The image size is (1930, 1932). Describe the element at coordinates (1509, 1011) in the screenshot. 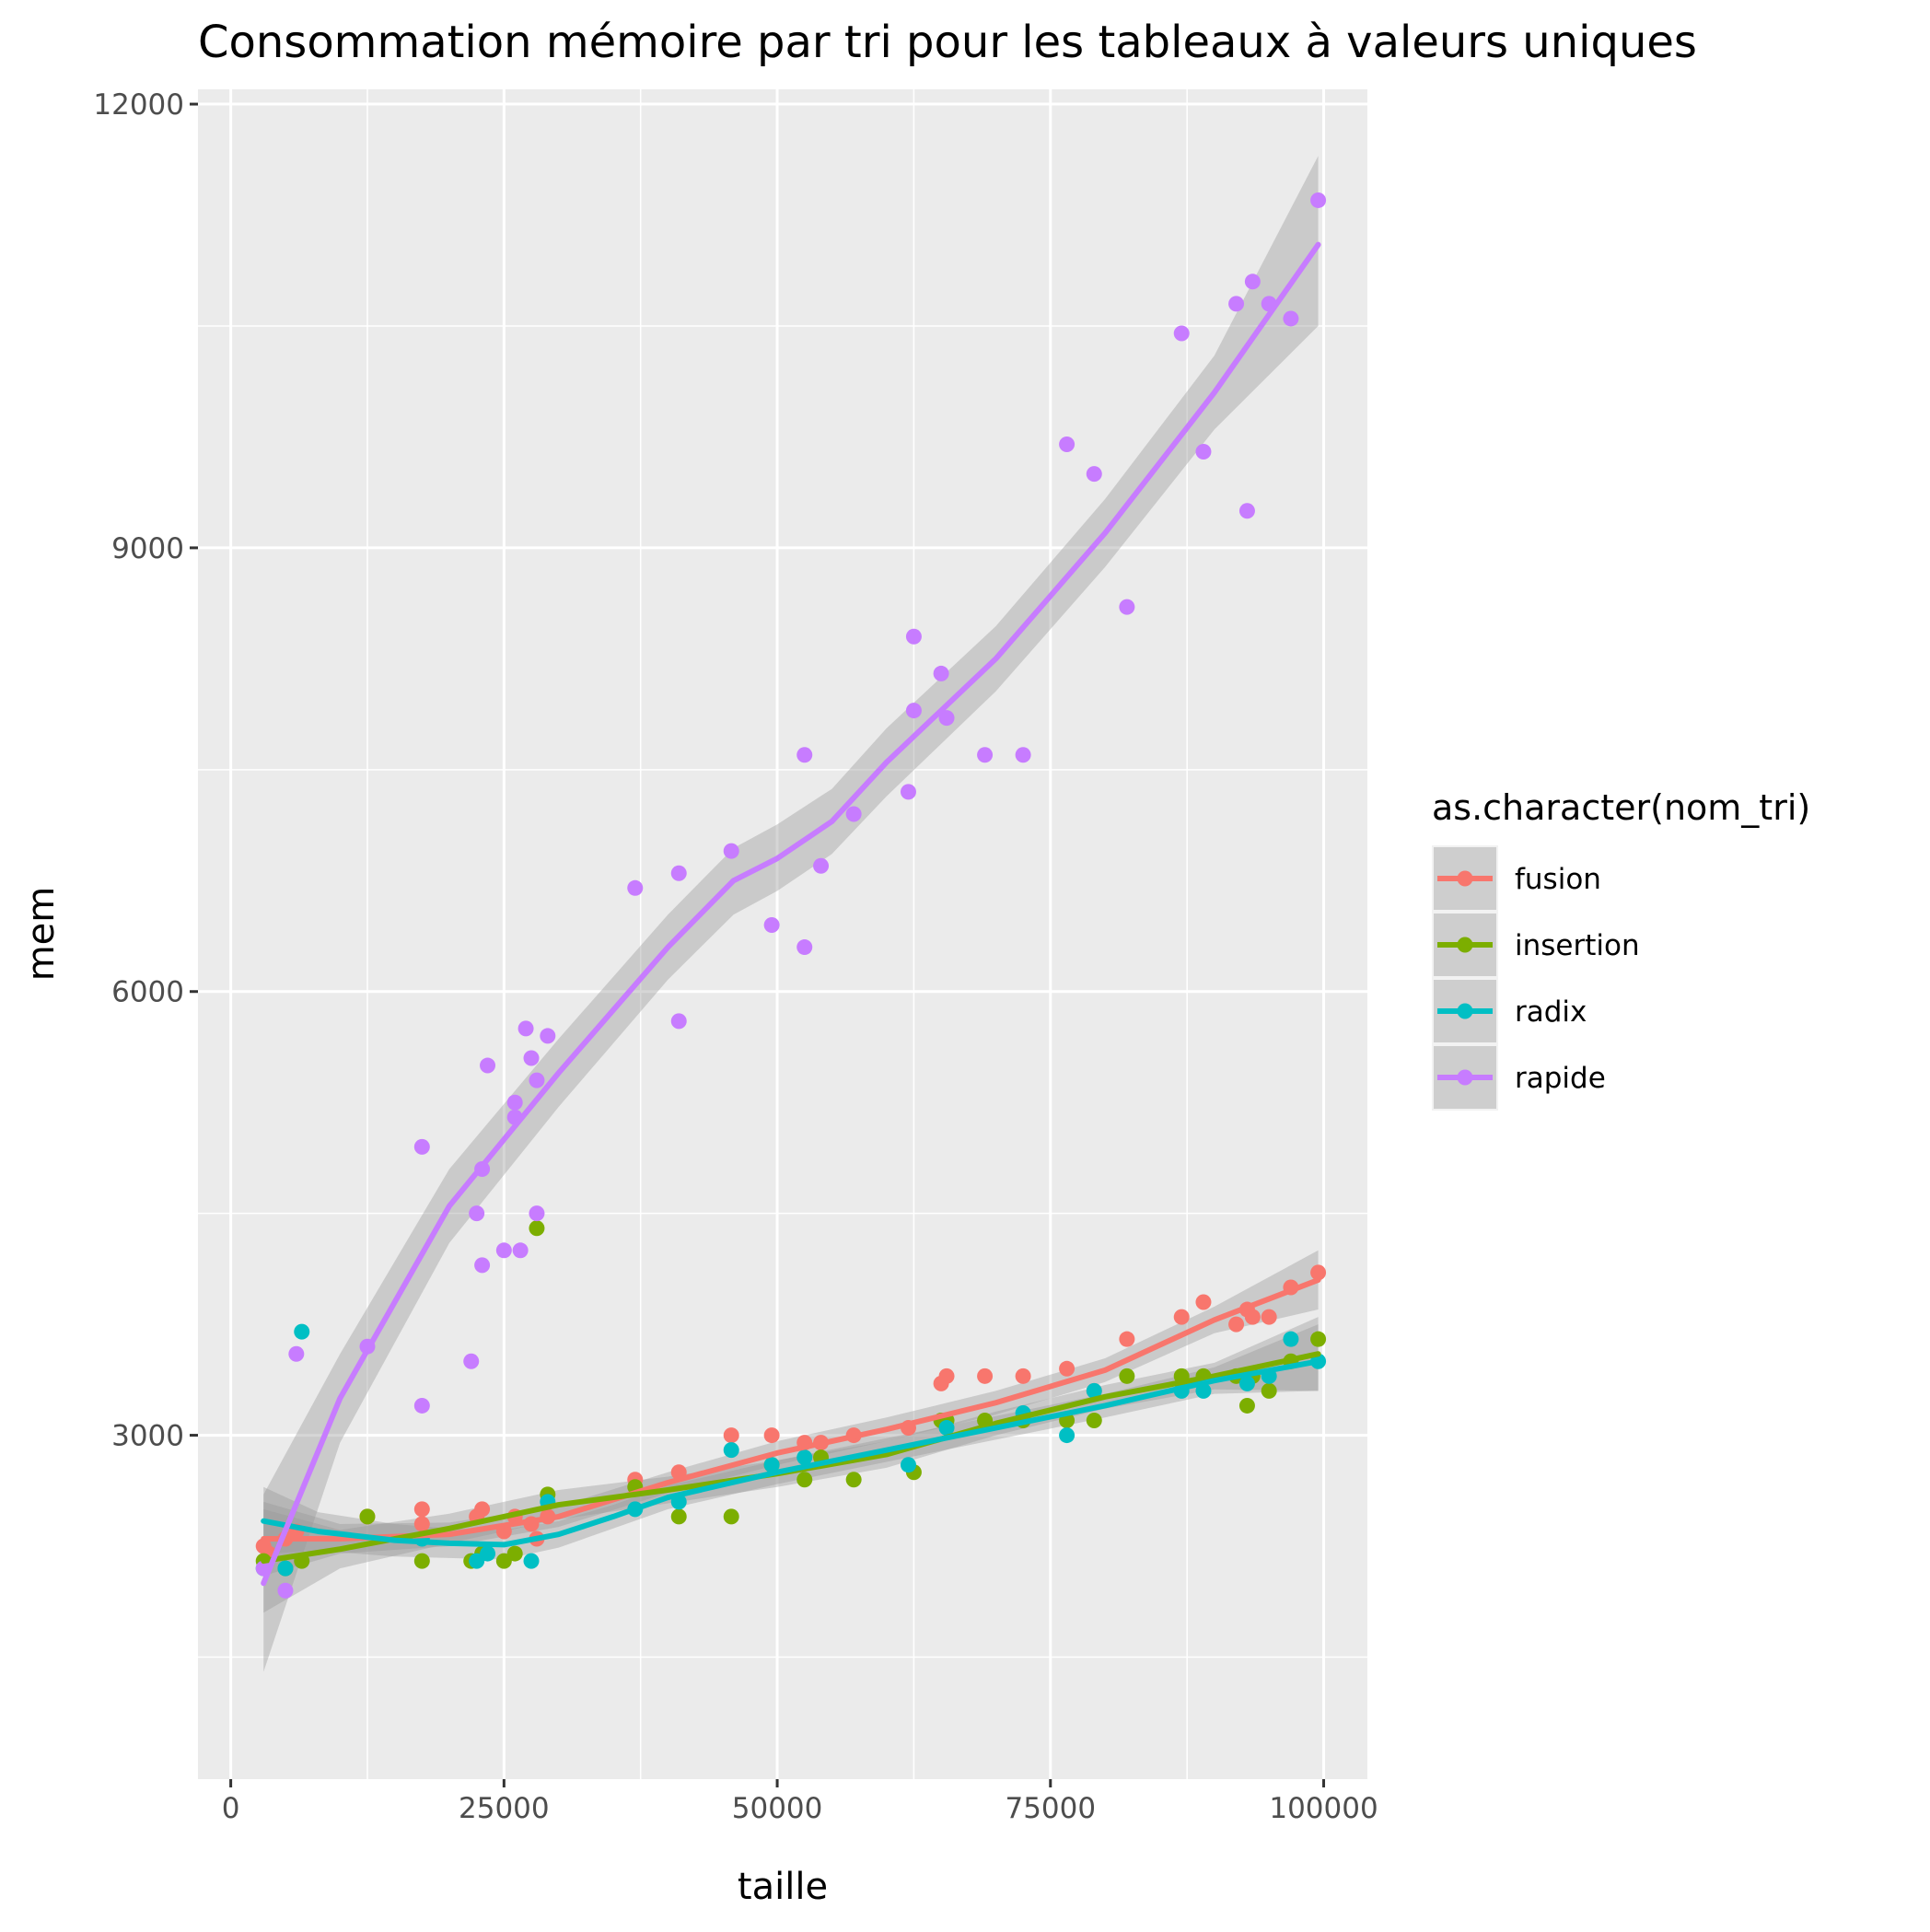

I see `legend-item-radix: radix` at that location.